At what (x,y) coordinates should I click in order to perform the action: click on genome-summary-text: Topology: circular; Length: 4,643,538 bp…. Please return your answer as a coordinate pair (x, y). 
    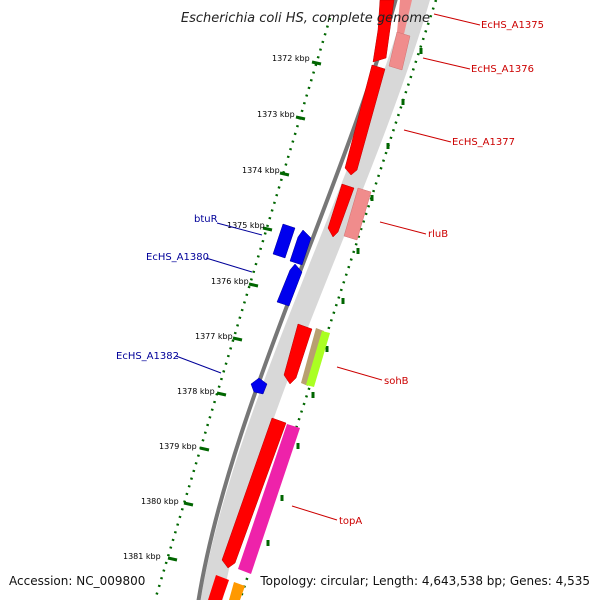
    Looking at the image, I should click on (425, 581).